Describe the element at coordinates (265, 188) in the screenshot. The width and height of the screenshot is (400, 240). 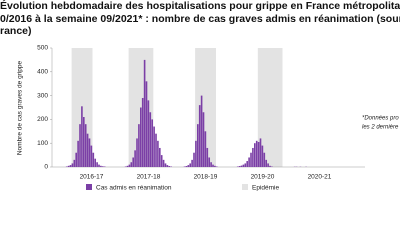
I see `legend-label: Epidémie` at that location.